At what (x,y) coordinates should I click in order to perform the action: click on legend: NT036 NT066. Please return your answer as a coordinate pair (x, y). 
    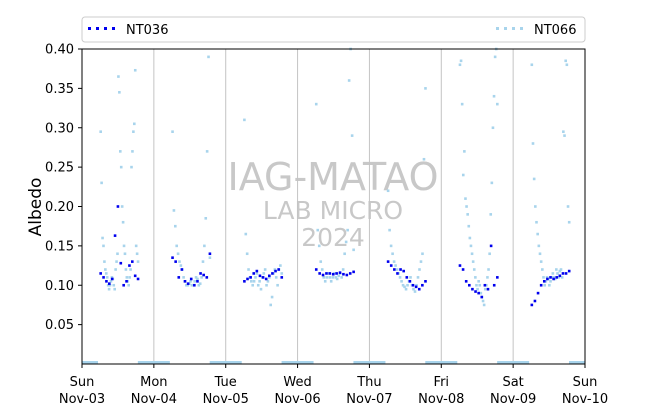
    Looking at the image, I should click on (333, 29).